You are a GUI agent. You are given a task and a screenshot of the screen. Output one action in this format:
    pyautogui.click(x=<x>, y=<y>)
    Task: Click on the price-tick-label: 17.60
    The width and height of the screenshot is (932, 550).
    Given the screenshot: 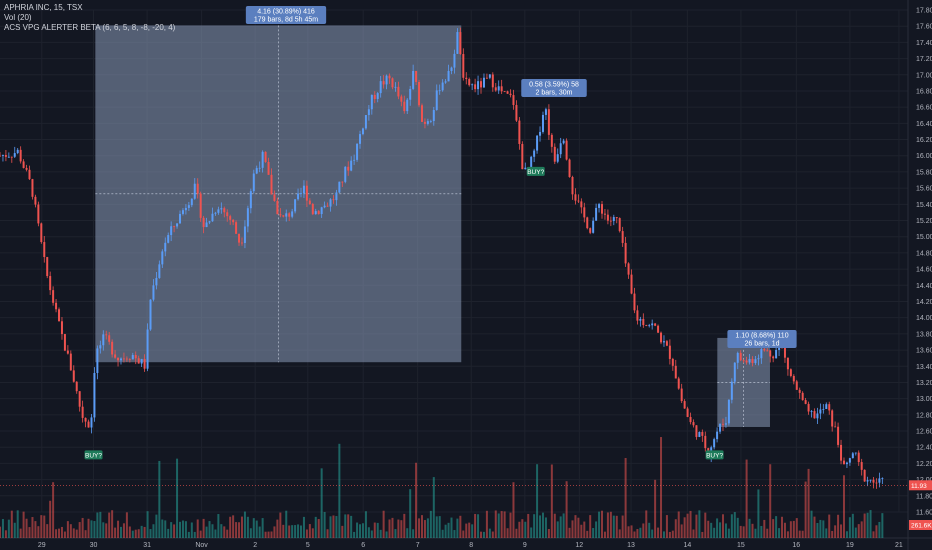 What is the action you would take?
    pyautogui.click(x=924, y=27)
    